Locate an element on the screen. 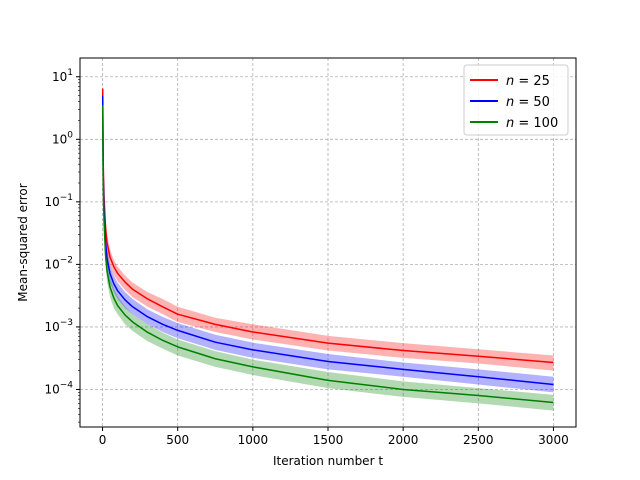 The image size is (640, 480). x-tick-label: 1000 is located at coordinates (253, 440).